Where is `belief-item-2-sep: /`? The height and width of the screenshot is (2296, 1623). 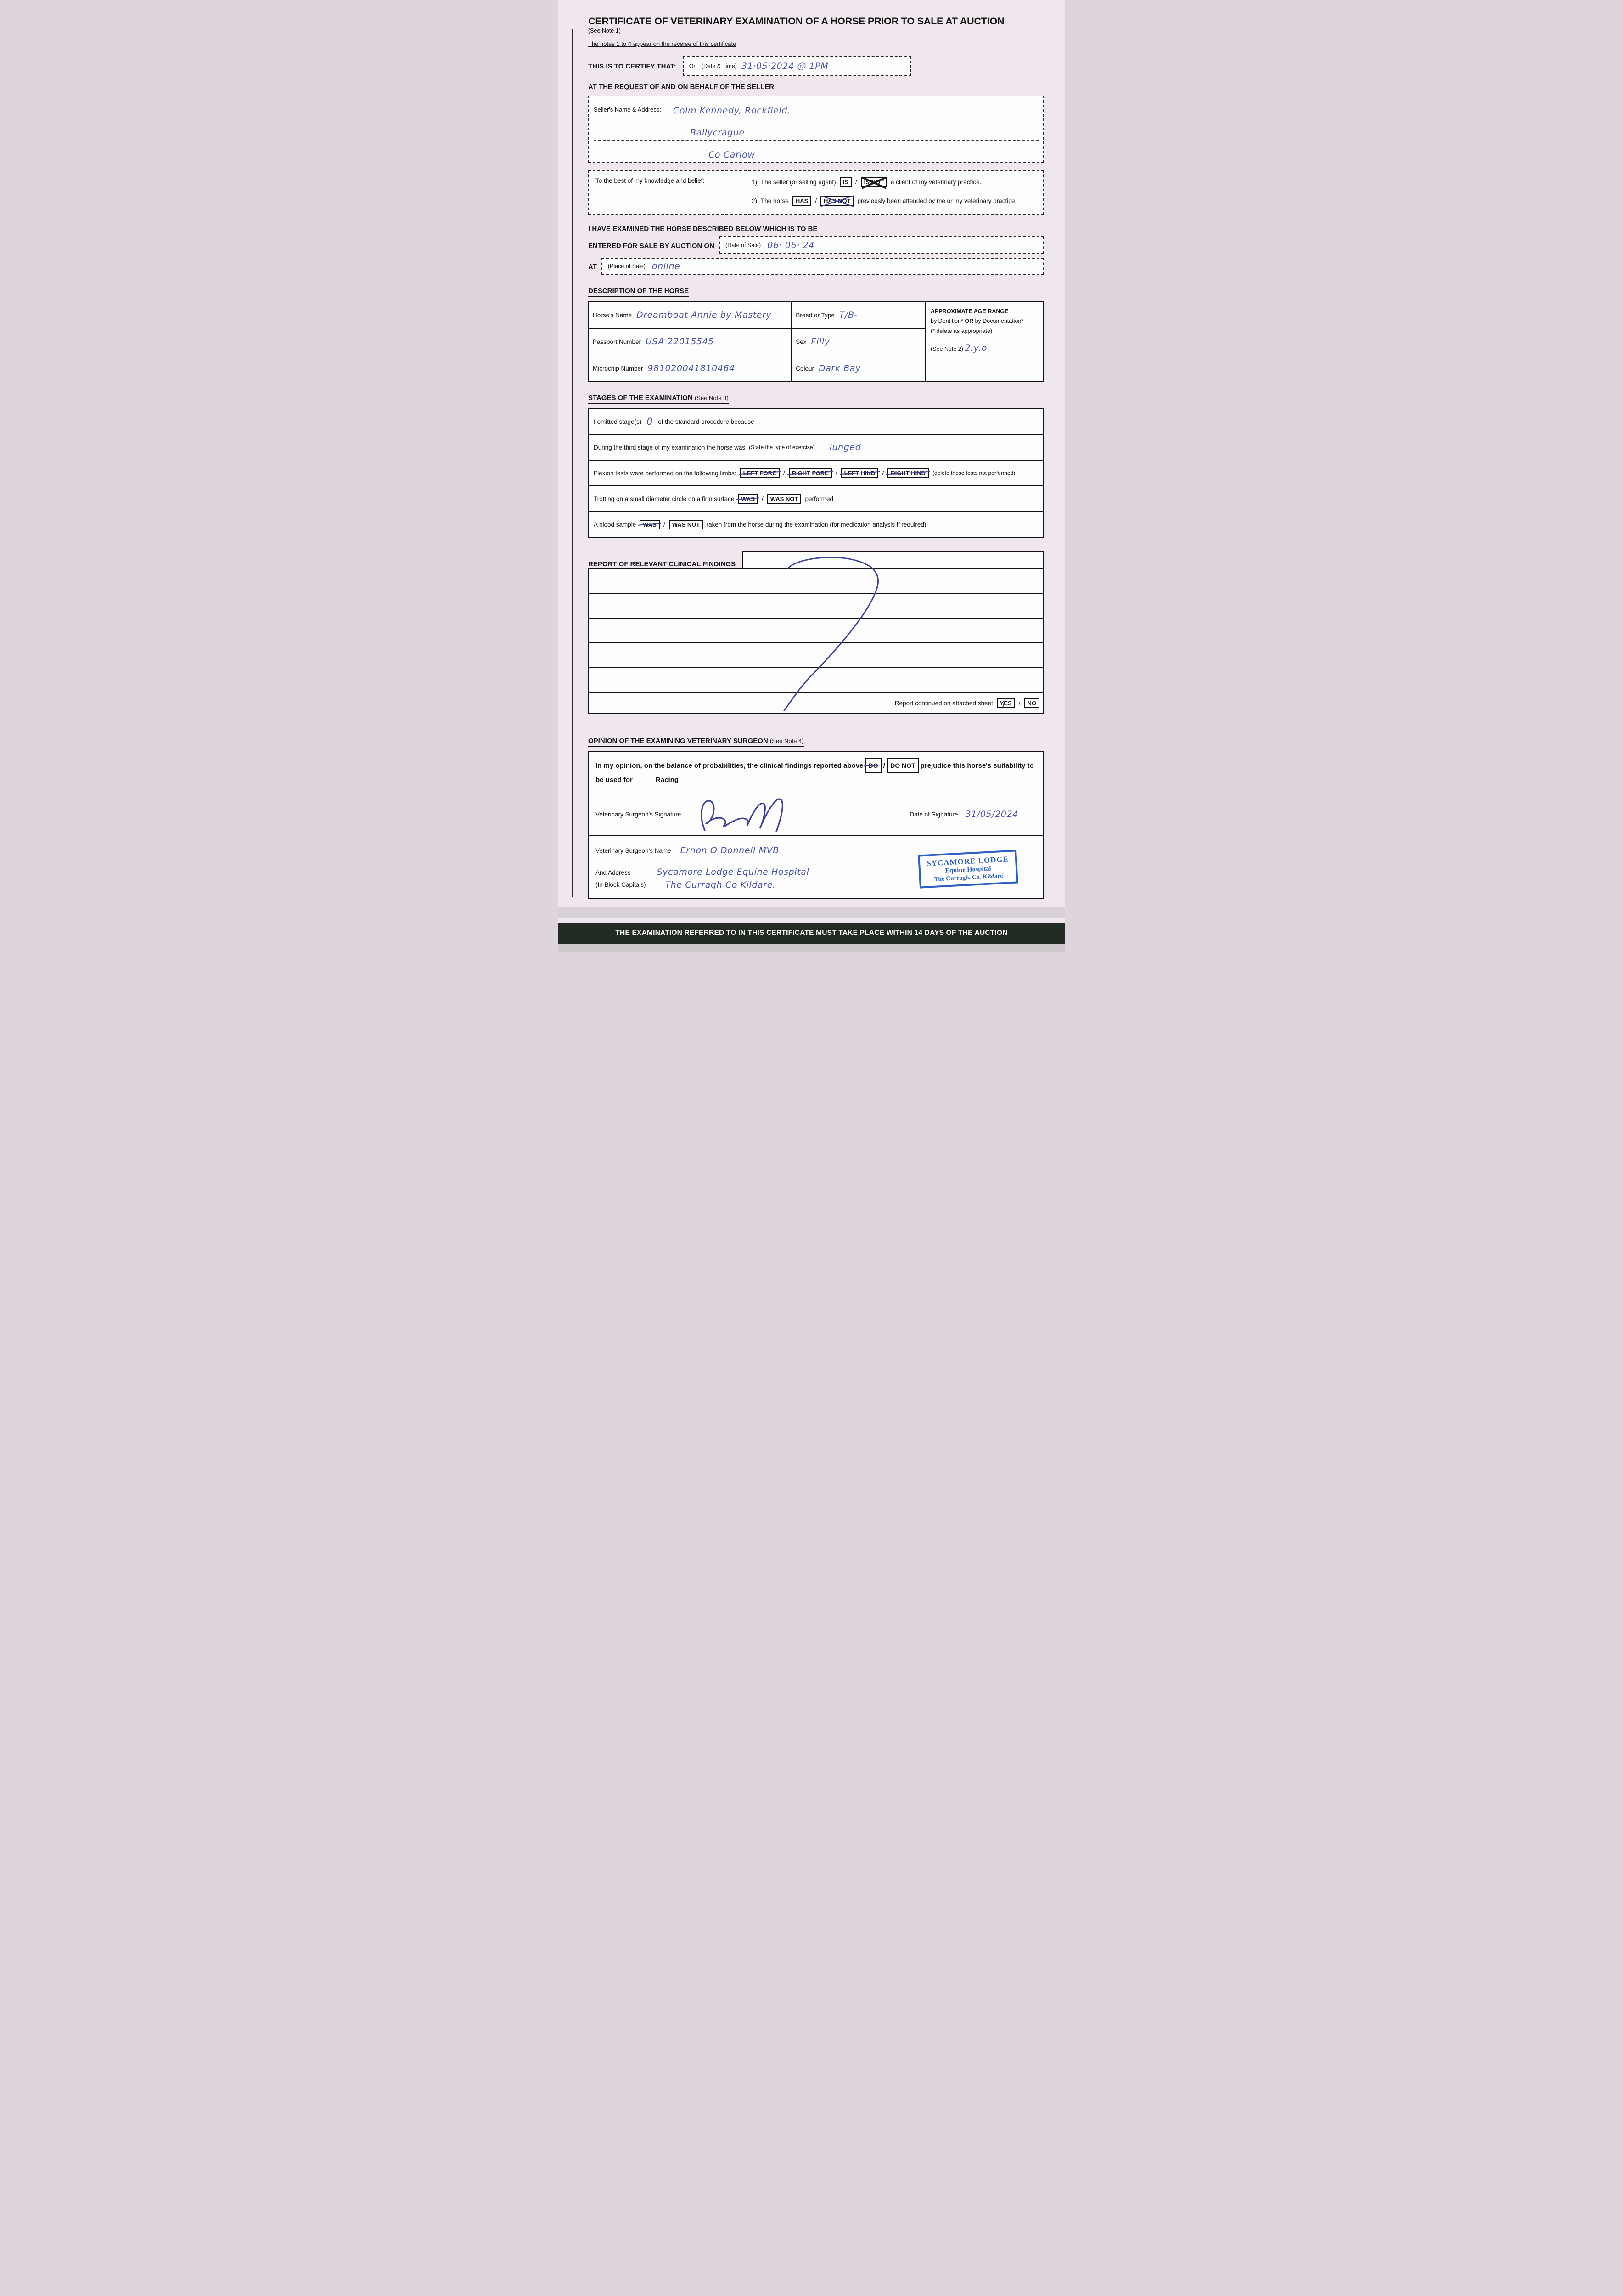 belief-item-2-sep: / is located at coordinates (816, 200).